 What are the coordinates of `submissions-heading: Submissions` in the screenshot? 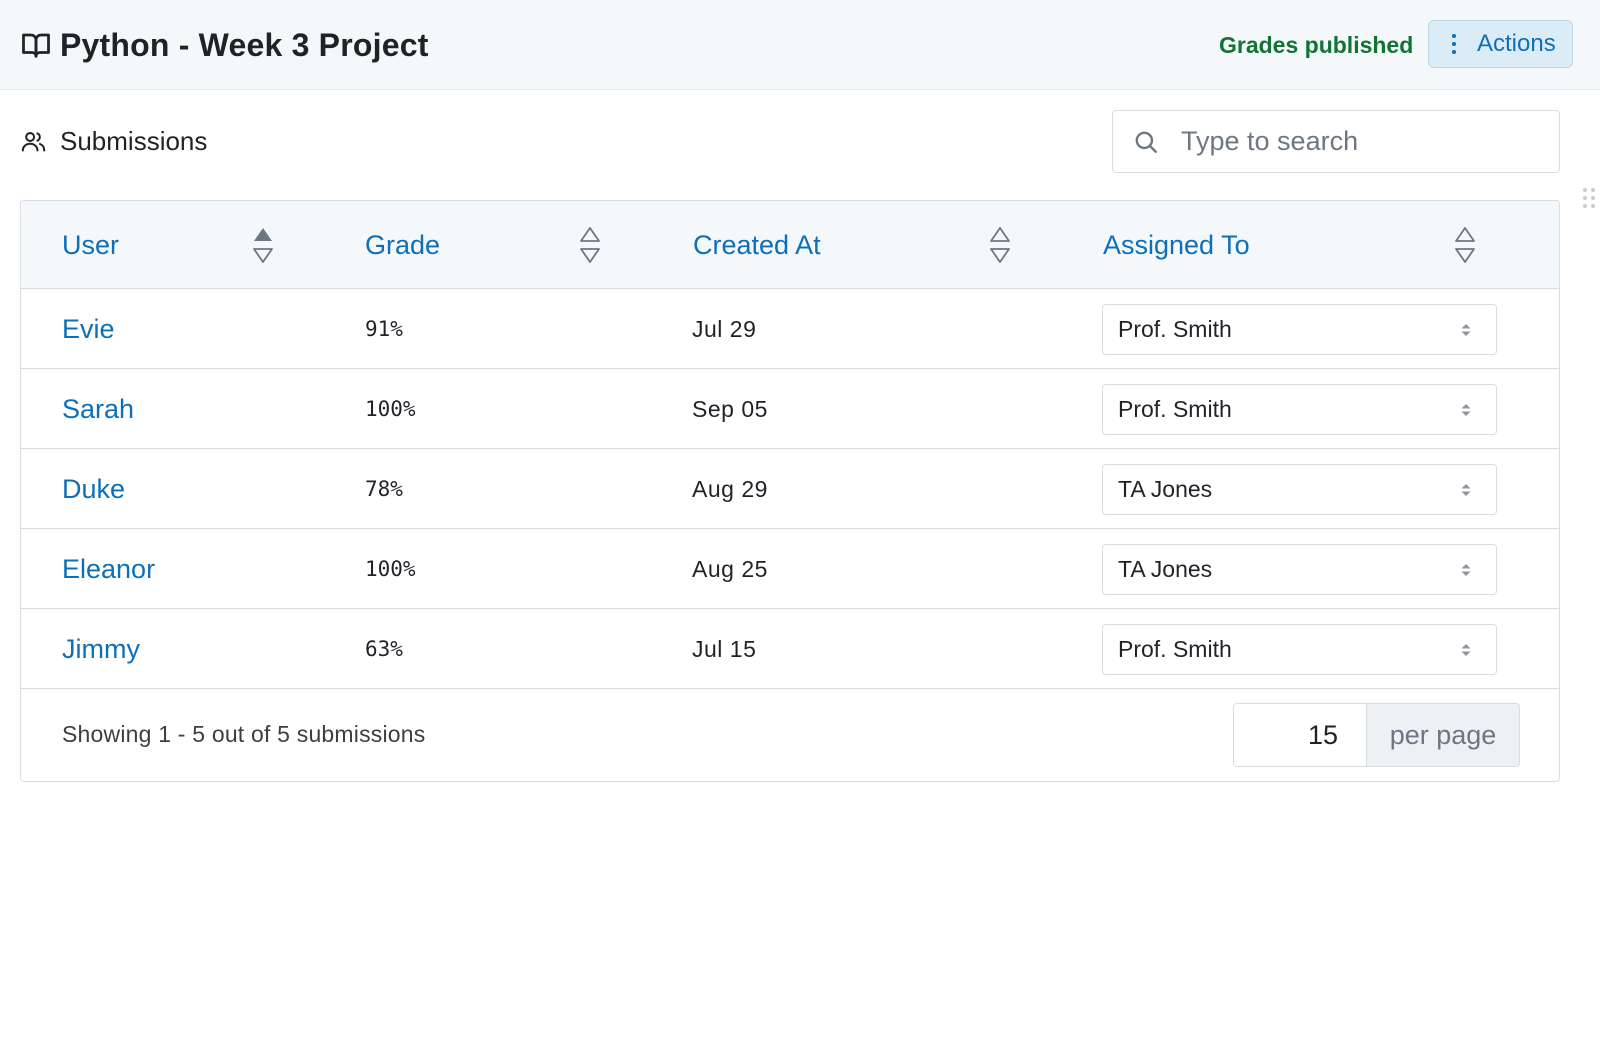 It's located at (113, 141).